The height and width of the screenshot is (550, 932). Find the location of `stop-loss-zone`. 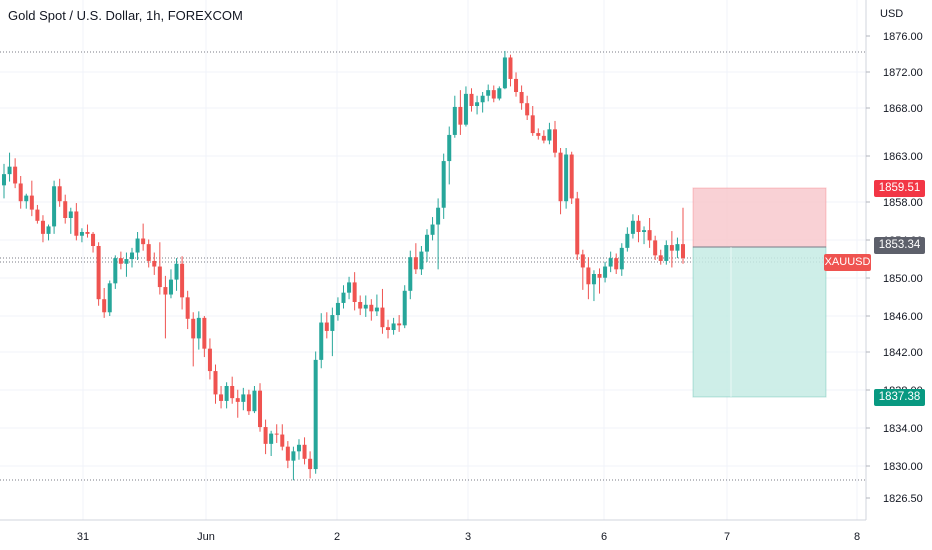

stop-loss-zone is located at coordinates (759, 217).